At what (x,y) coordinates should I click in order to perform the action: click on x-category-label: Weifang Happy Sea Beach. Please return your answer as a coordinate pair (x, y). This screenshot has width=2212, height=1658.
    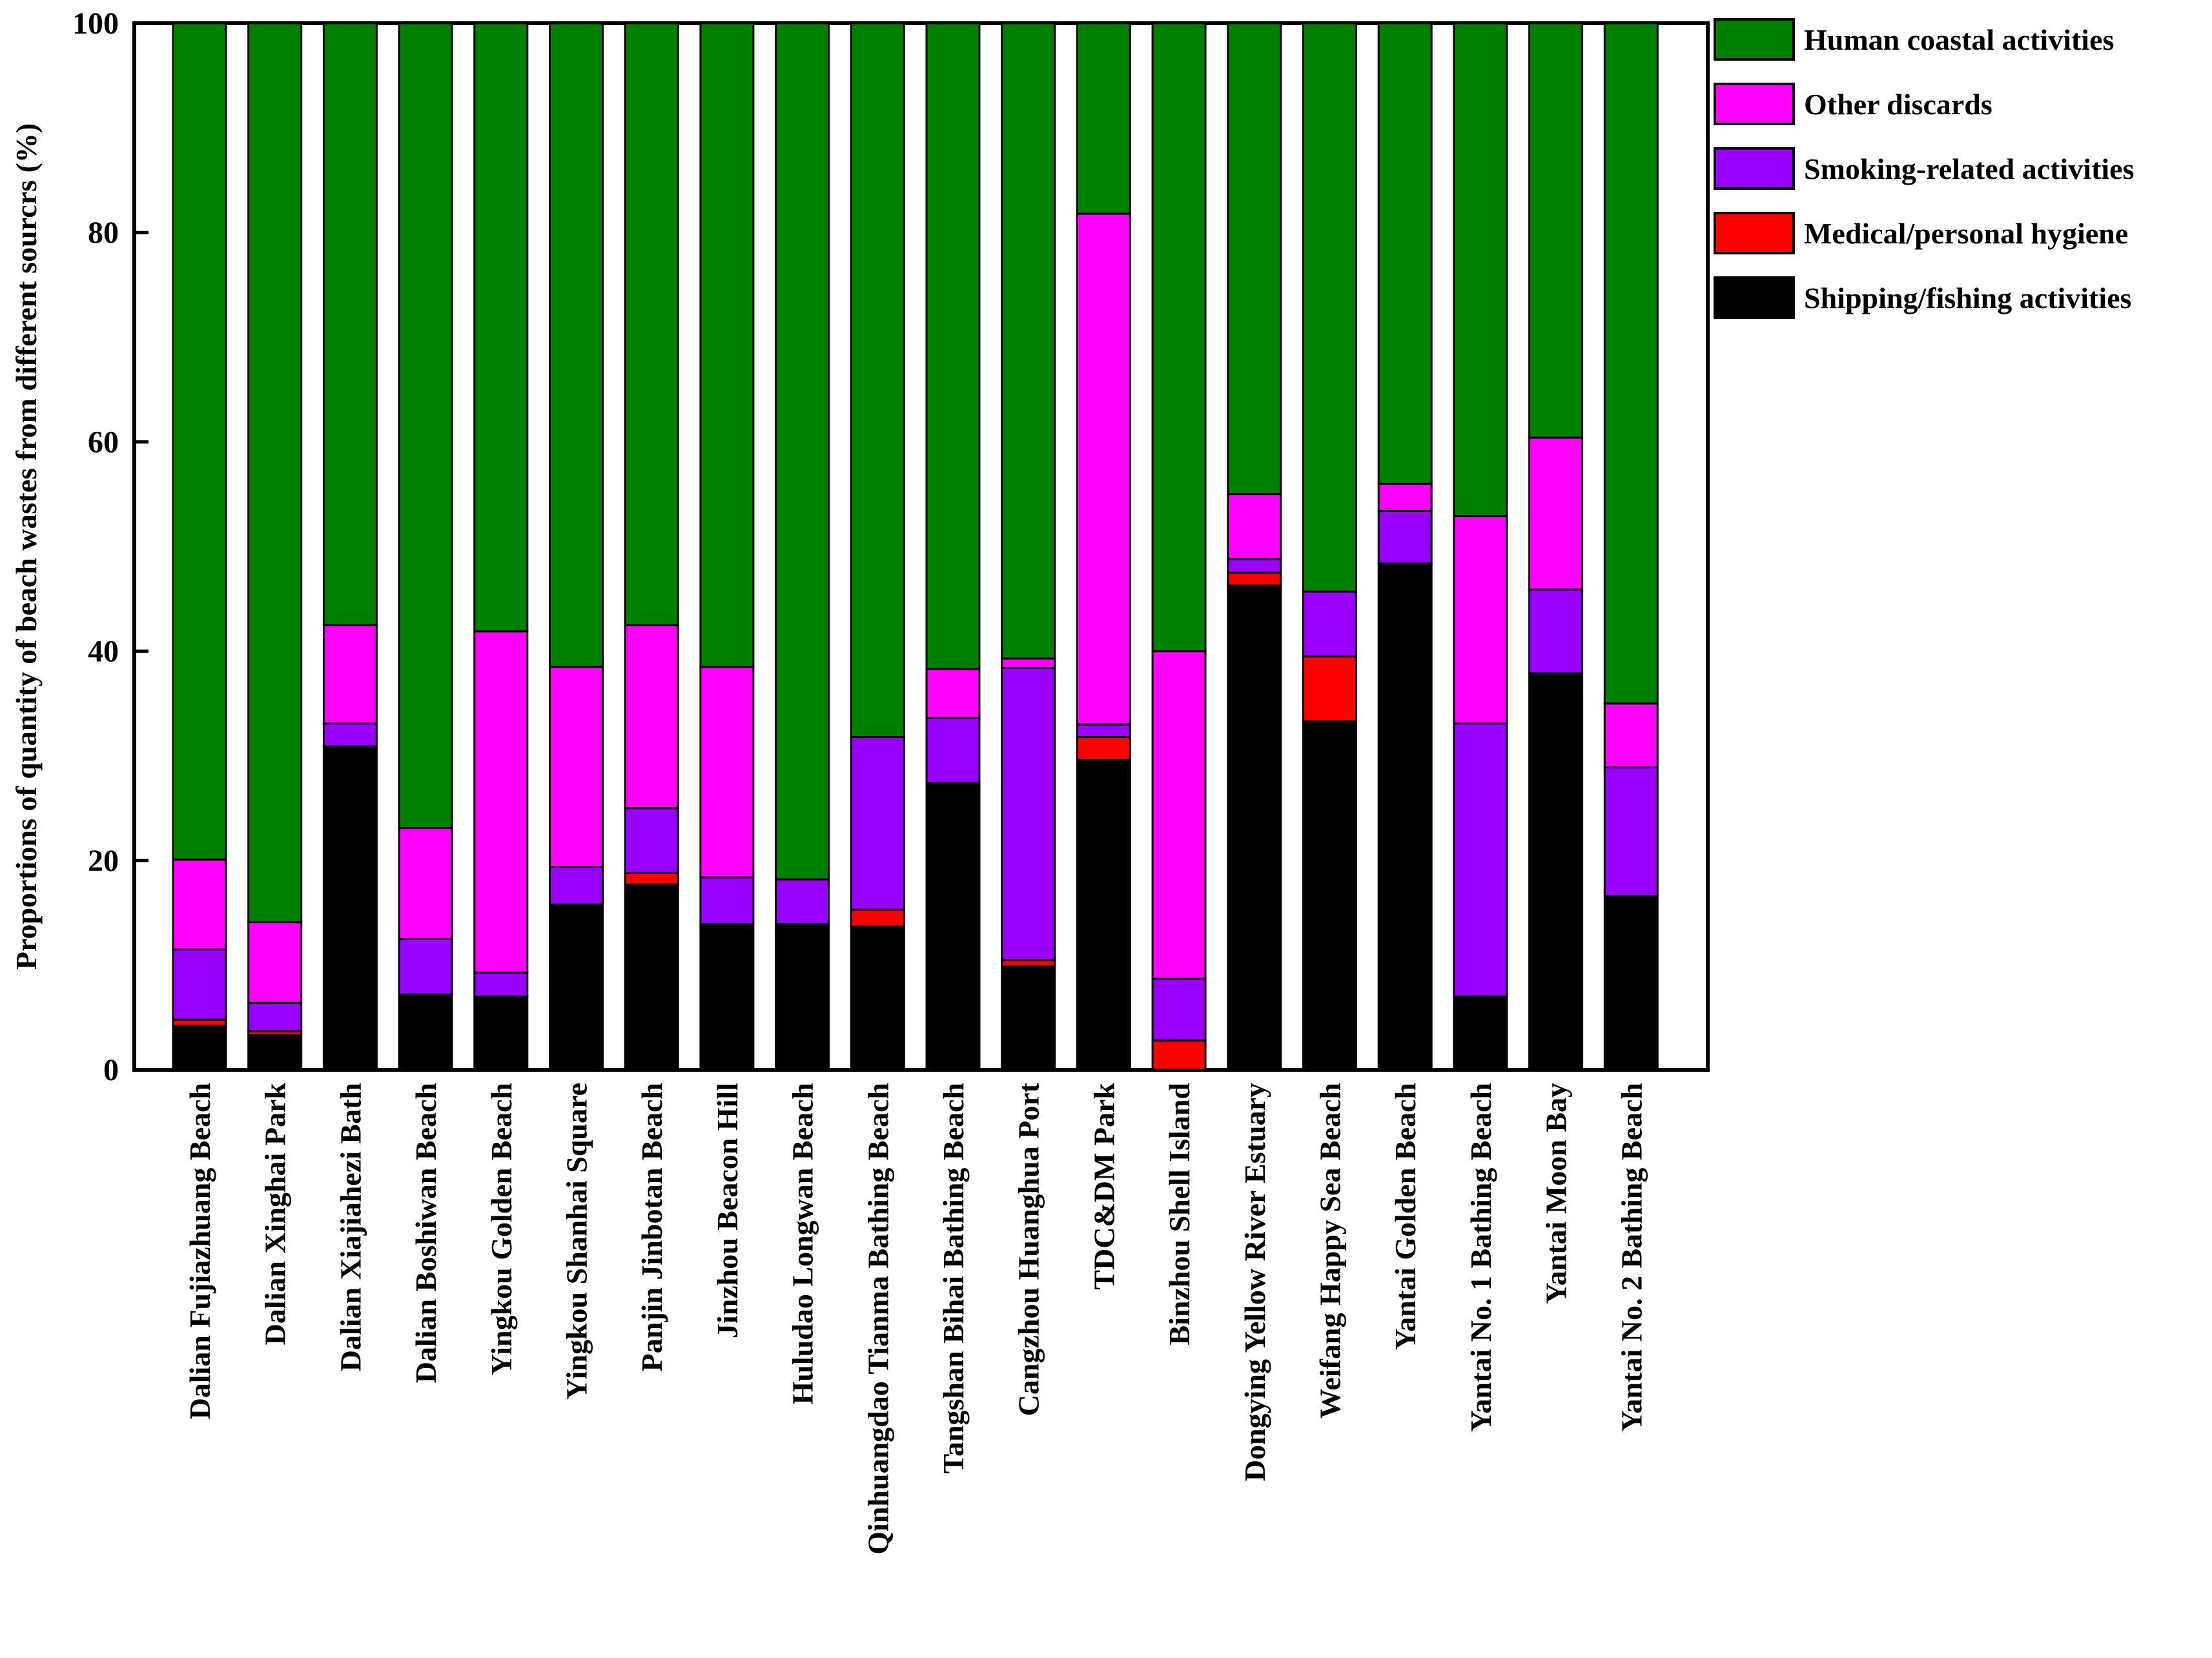
    Looking at the image, I should click on (1330, 1250).